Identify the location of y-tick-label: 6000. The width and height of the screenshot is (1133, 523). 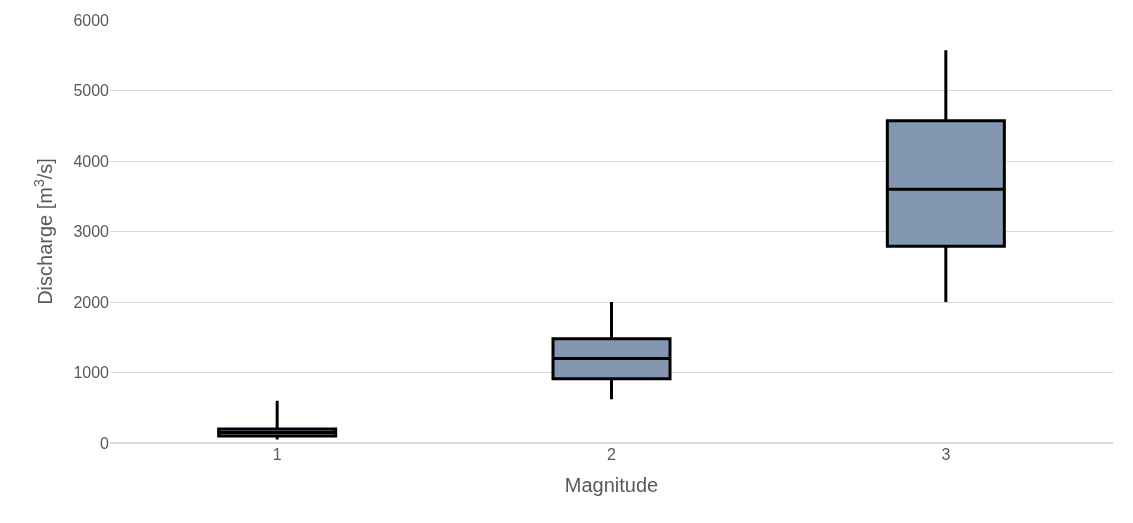
(91, 20).